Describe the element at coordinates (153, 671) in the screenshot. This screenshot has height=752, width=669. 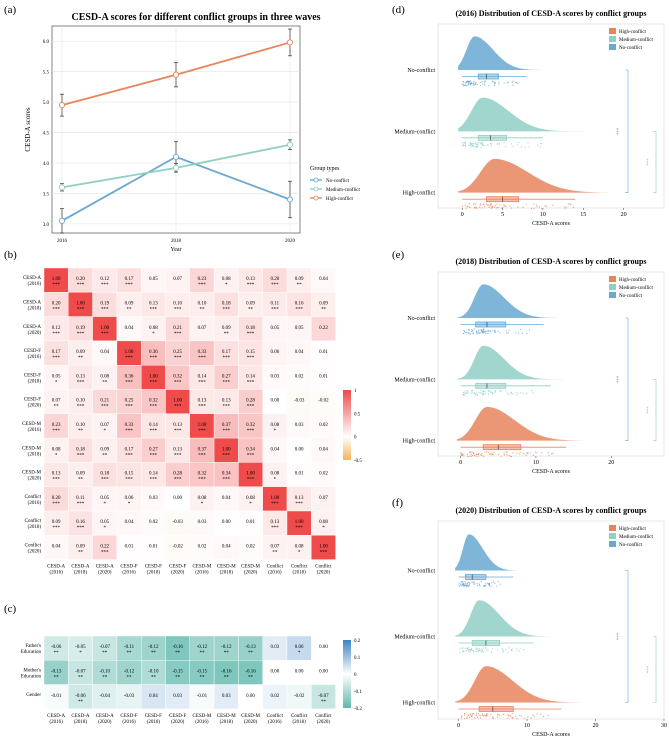
I see `cell-value: -0.10` at that location.